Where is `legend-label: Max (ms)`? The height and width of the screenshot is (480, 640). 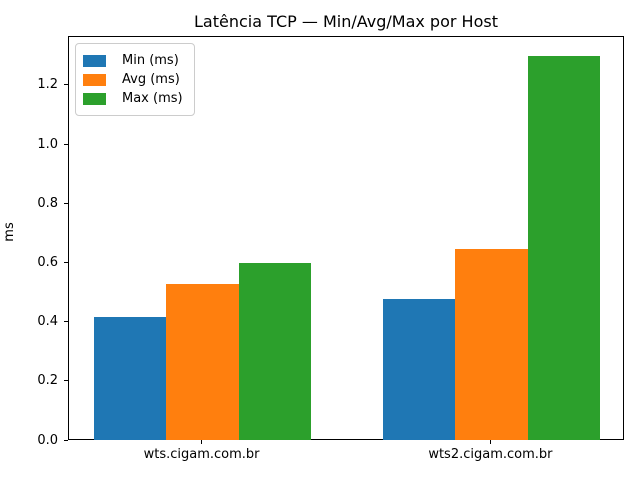 legend-label: Max (ms) is located at coordinates (152, 98).